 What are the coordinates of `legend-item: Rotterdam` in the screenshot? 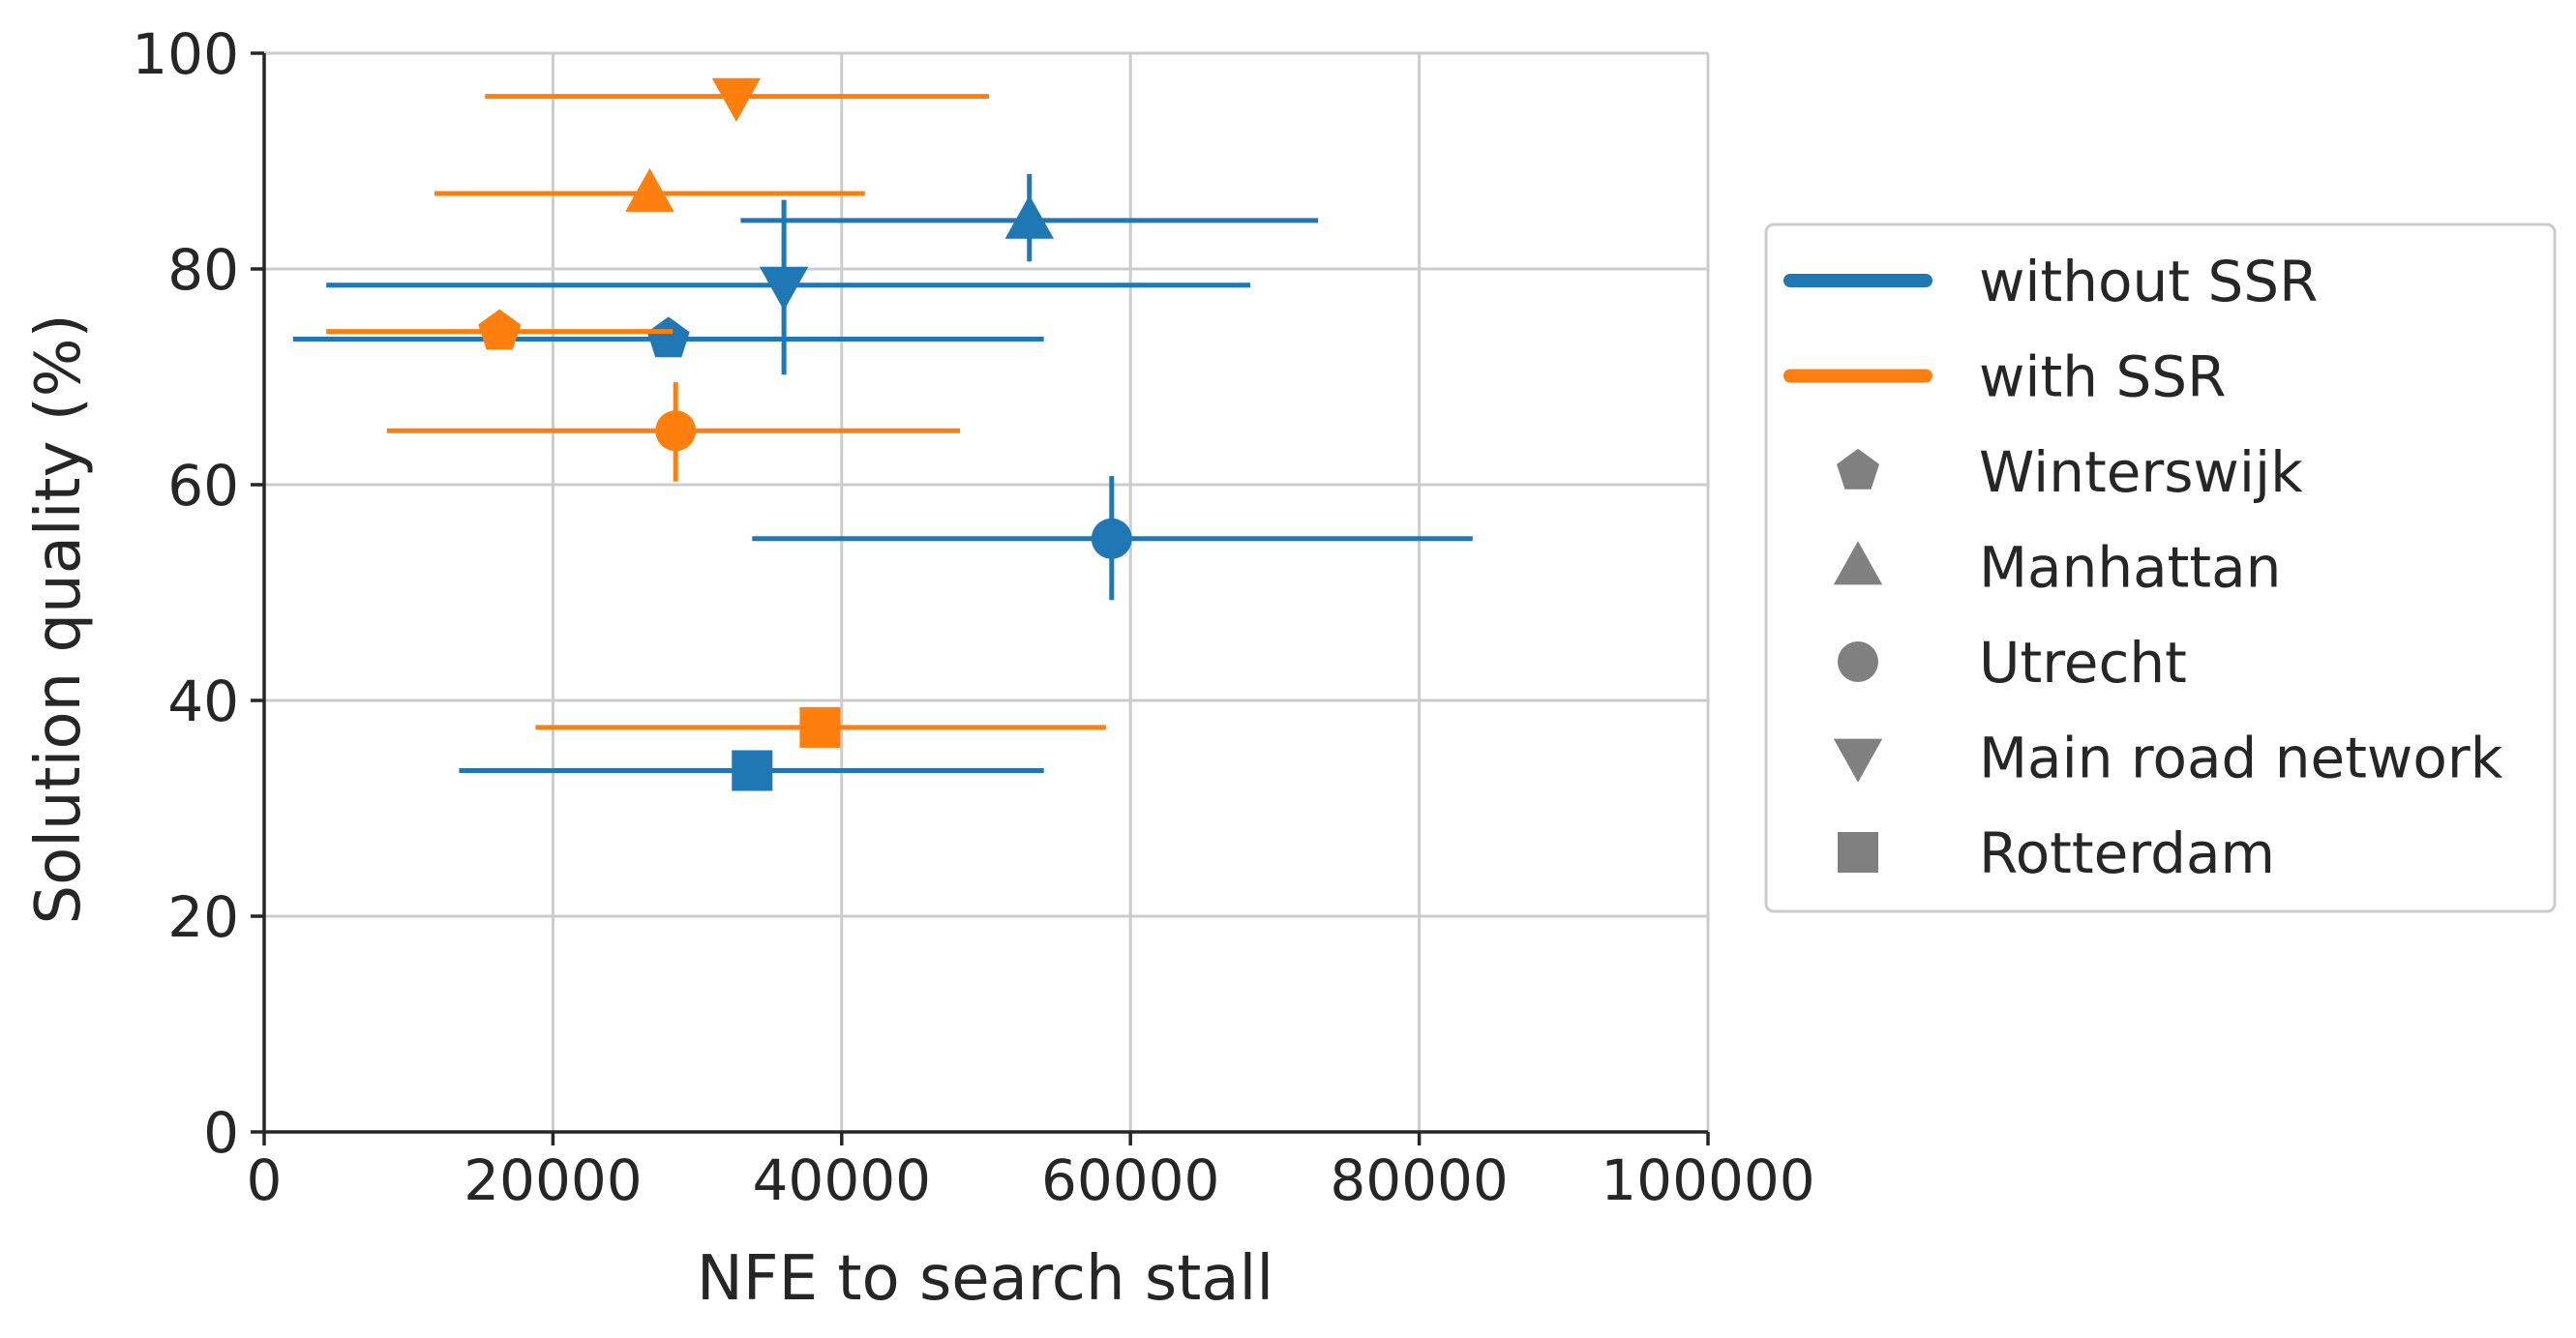 It's located at (2056, 853).